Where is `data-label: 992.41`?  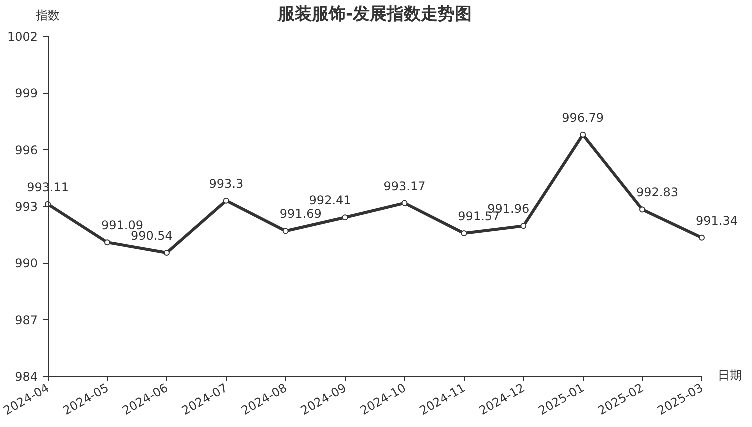
data-label: 992.41 is located at coordinates (330, 201).